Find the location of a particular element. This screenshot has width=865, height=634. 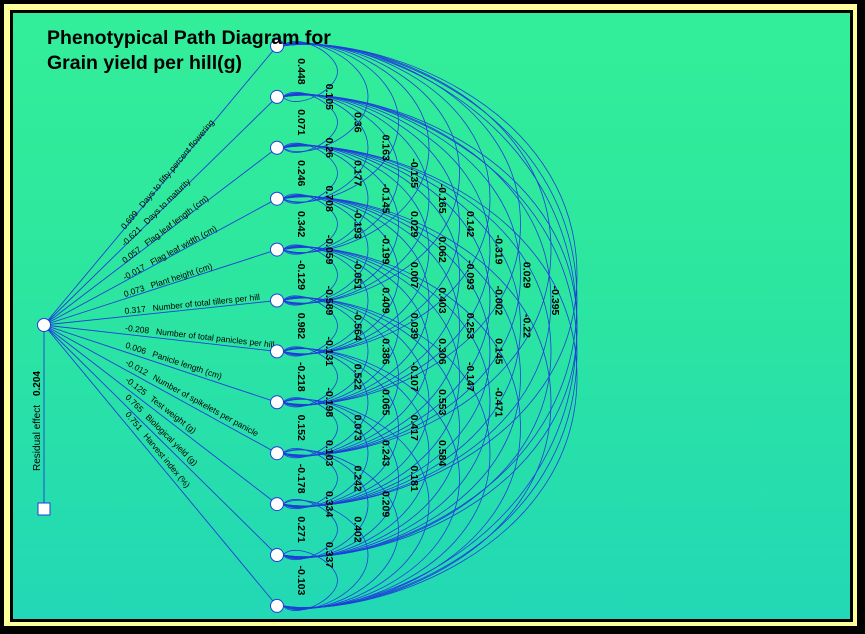

correlation-value: -0.051 is located at coordinates (357, 275).